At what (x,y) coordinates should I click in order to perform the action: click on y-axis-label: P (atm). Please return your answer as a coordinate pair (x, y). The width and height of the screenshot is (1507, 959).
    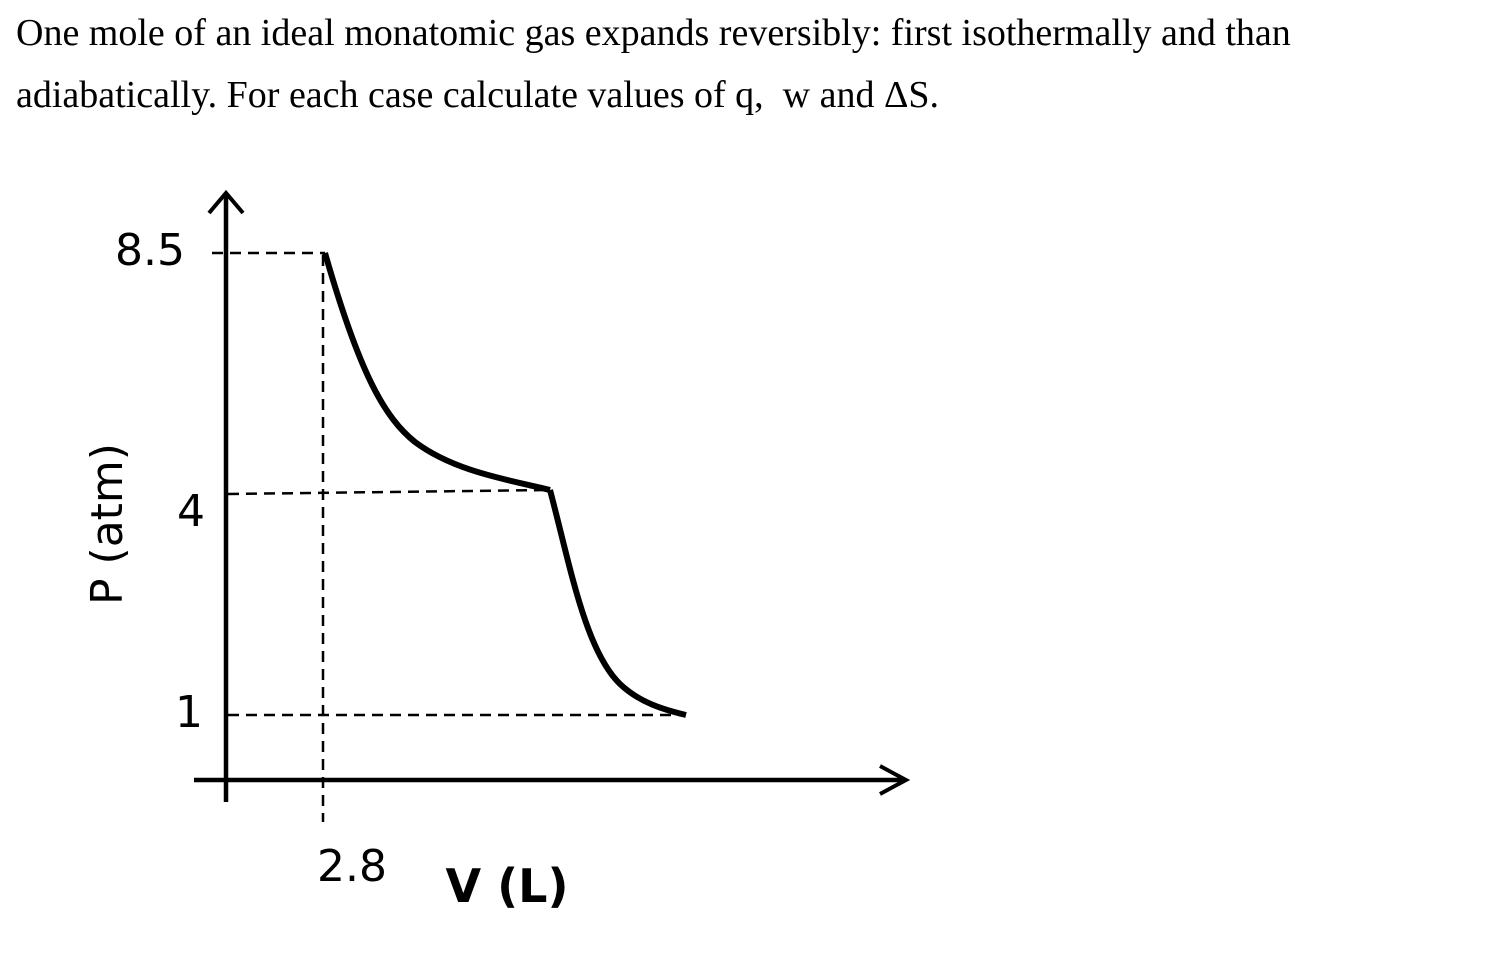
    Looking at the image, I should click on (107, 524).